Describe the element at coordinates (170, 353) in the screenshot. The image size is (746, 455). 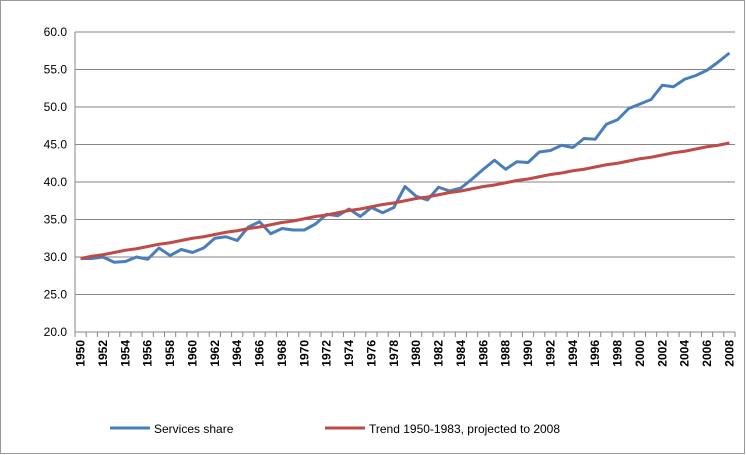
I see `x-tick-label: 1958` at that location.